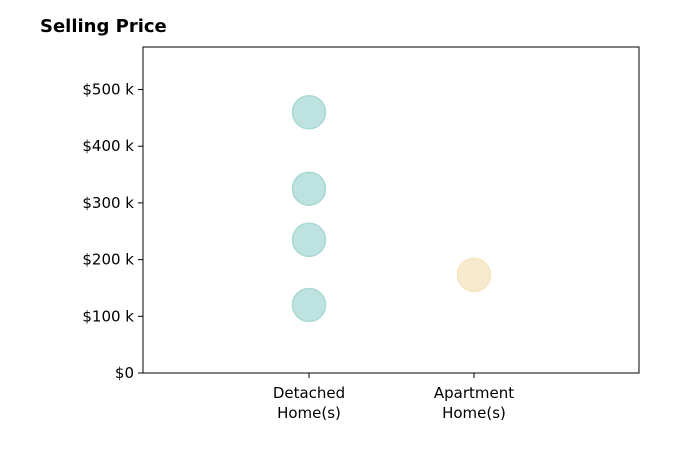 The image size is (679, 462). Describe the element at coordinates (393, 397) in the screenshot. I see `x-axis: Detached Home(s) Apartment Home(s)` at that location.